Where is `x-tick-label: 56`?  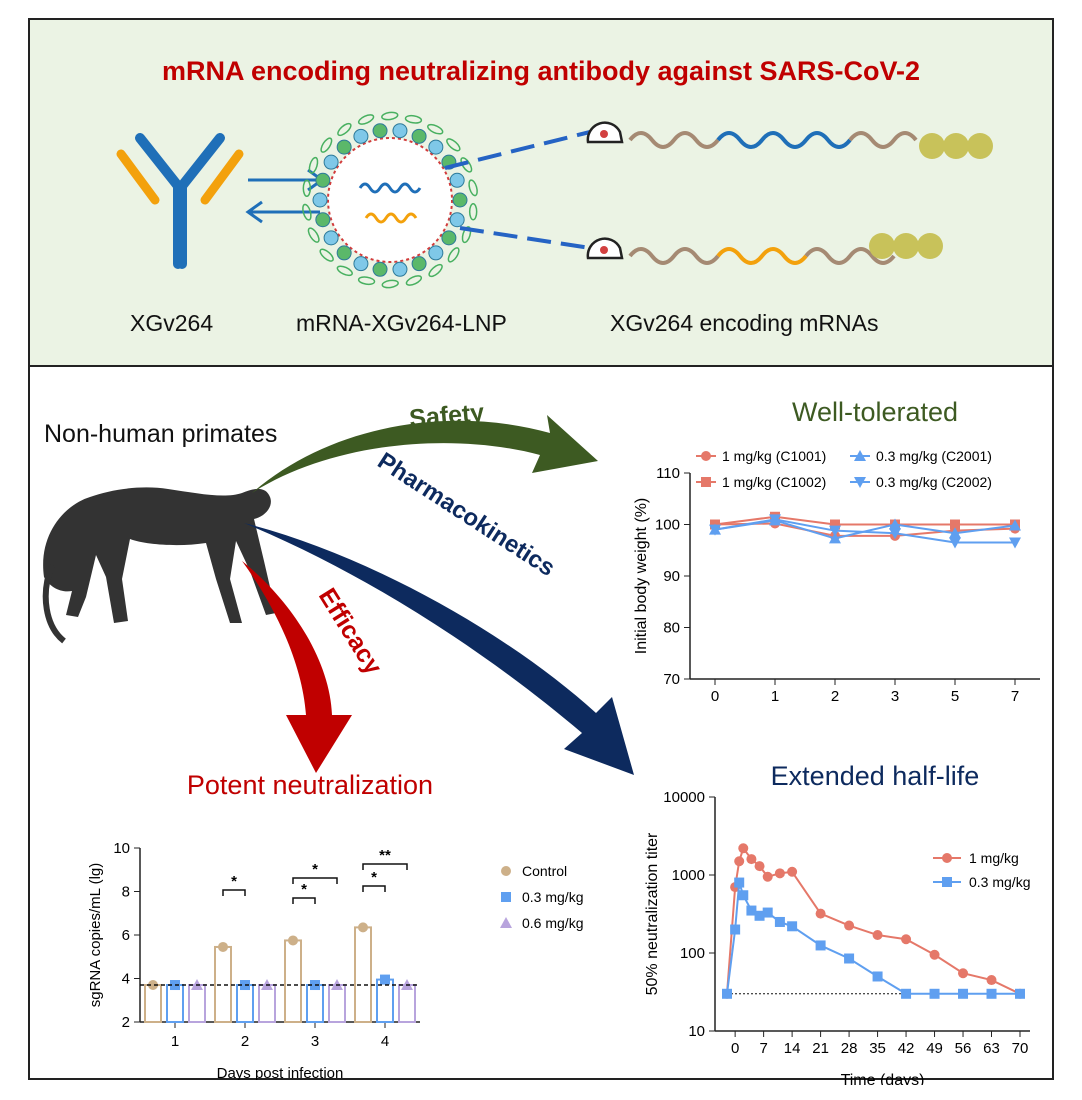 x-tick-label: 56 is located at coordinates (963, 1048).